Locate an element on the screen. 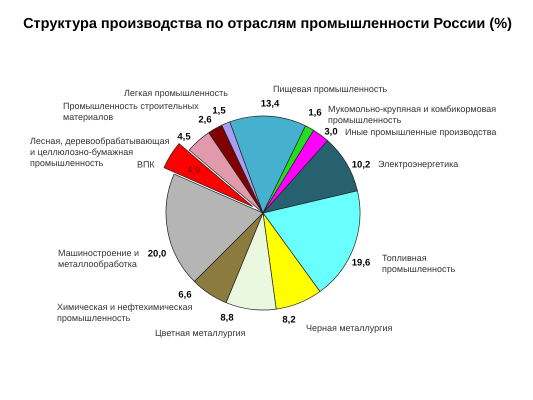 This screenshot has height=400, width=533. slice-label: Топливная промышленность is located at coordinates (419, 263).